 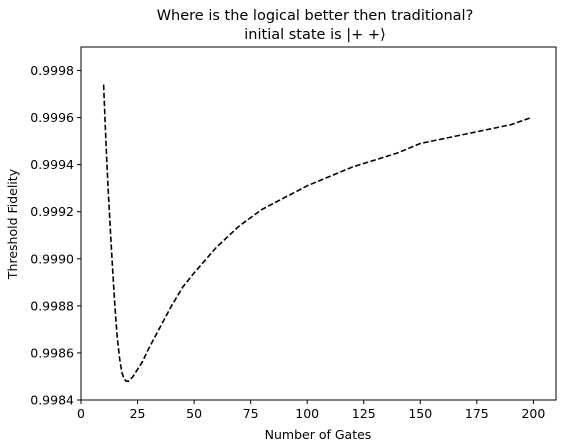 I want to click on x-tick-label: 125, so click(x=364, y=413).